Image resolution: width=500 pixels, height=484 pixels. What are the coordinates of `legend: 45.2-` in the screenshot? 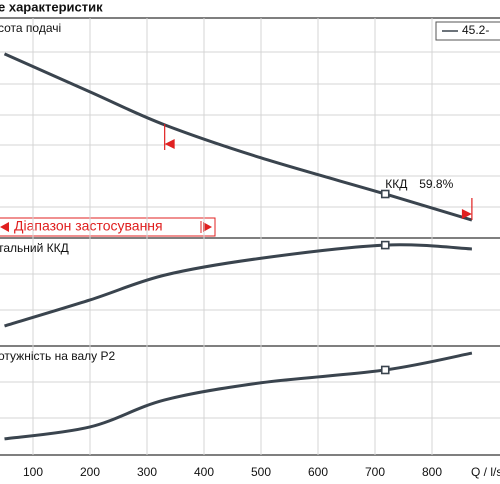 It's located at (467, 31).